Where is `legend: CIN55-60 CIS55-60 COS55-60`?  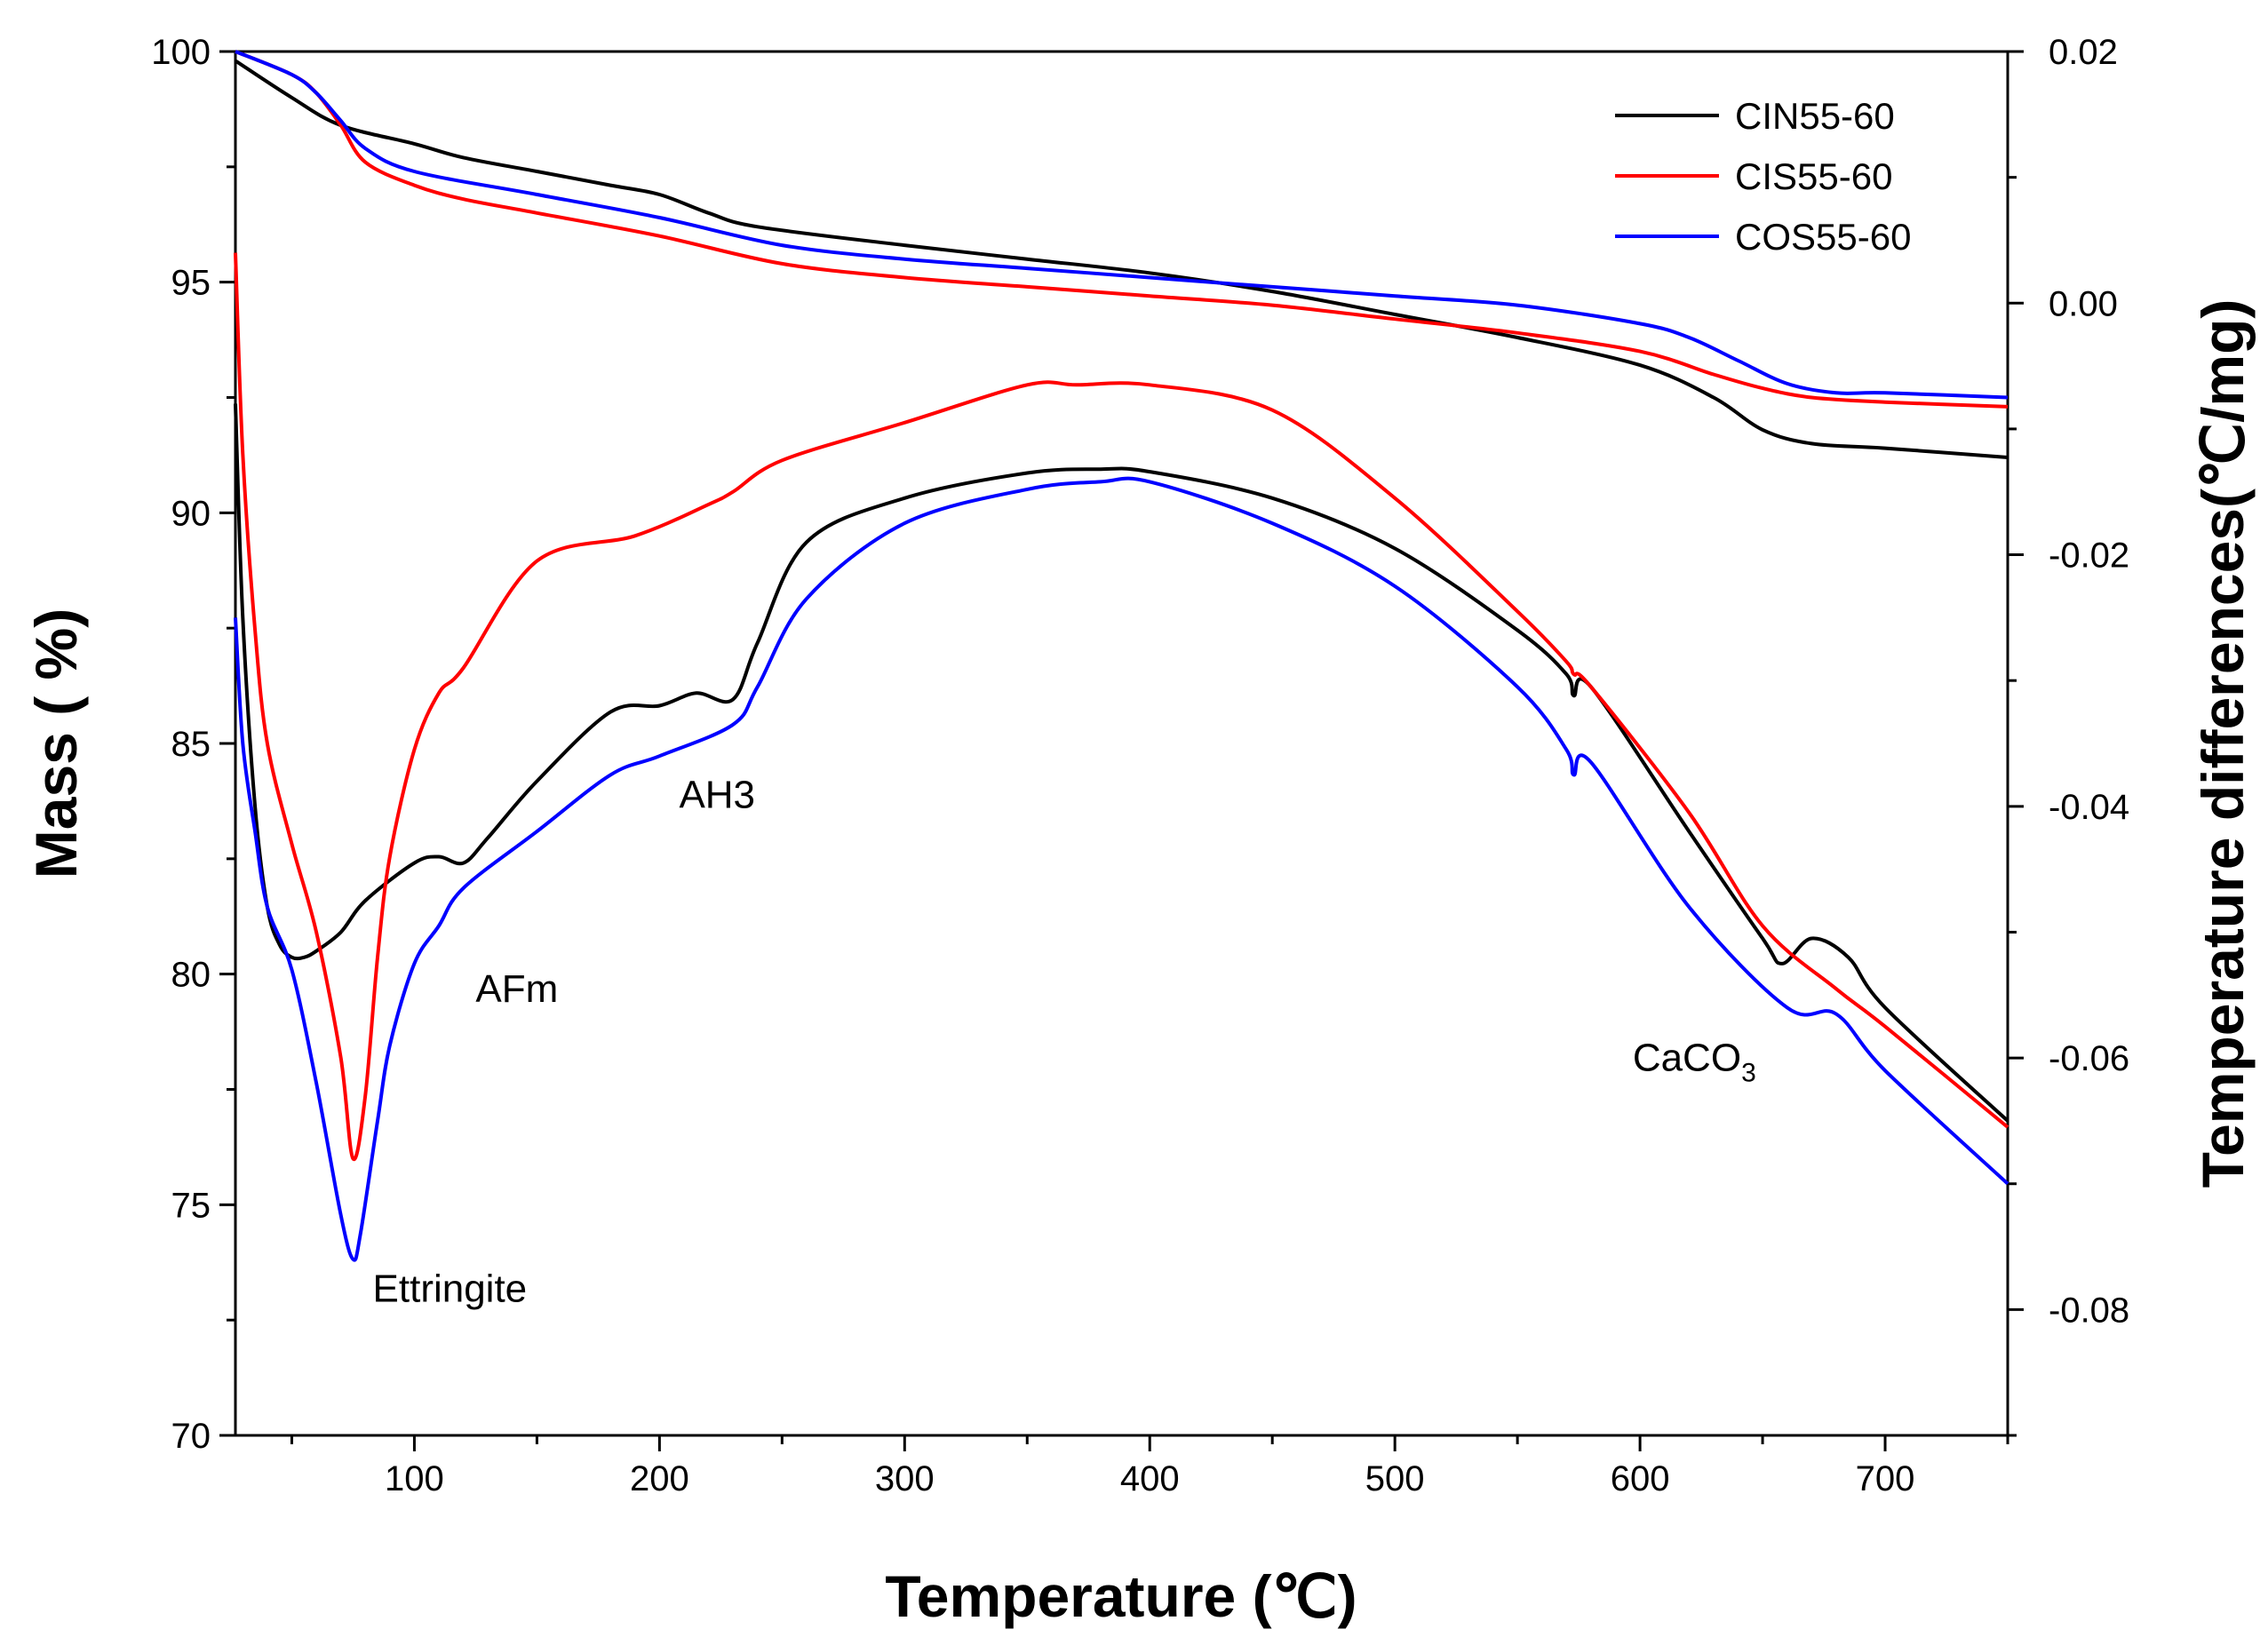
legend: CIN55-60 CIS55-60 COS55-60 is located at coordinates (1763, 176).